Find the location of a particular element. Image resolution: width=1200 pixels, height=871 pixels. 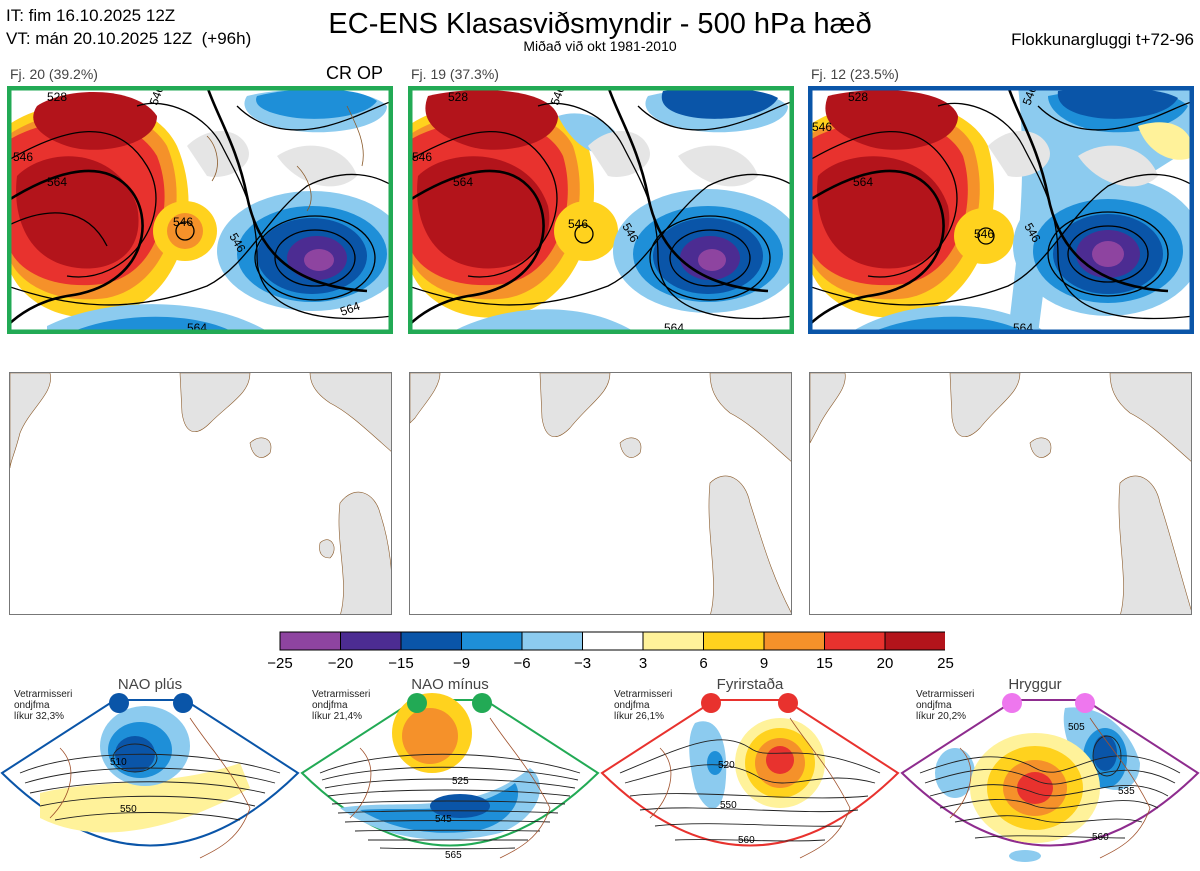

regime-note: Vetrarmisseri ondjfma líkur 26,1% is located at coordinates (643, 705).